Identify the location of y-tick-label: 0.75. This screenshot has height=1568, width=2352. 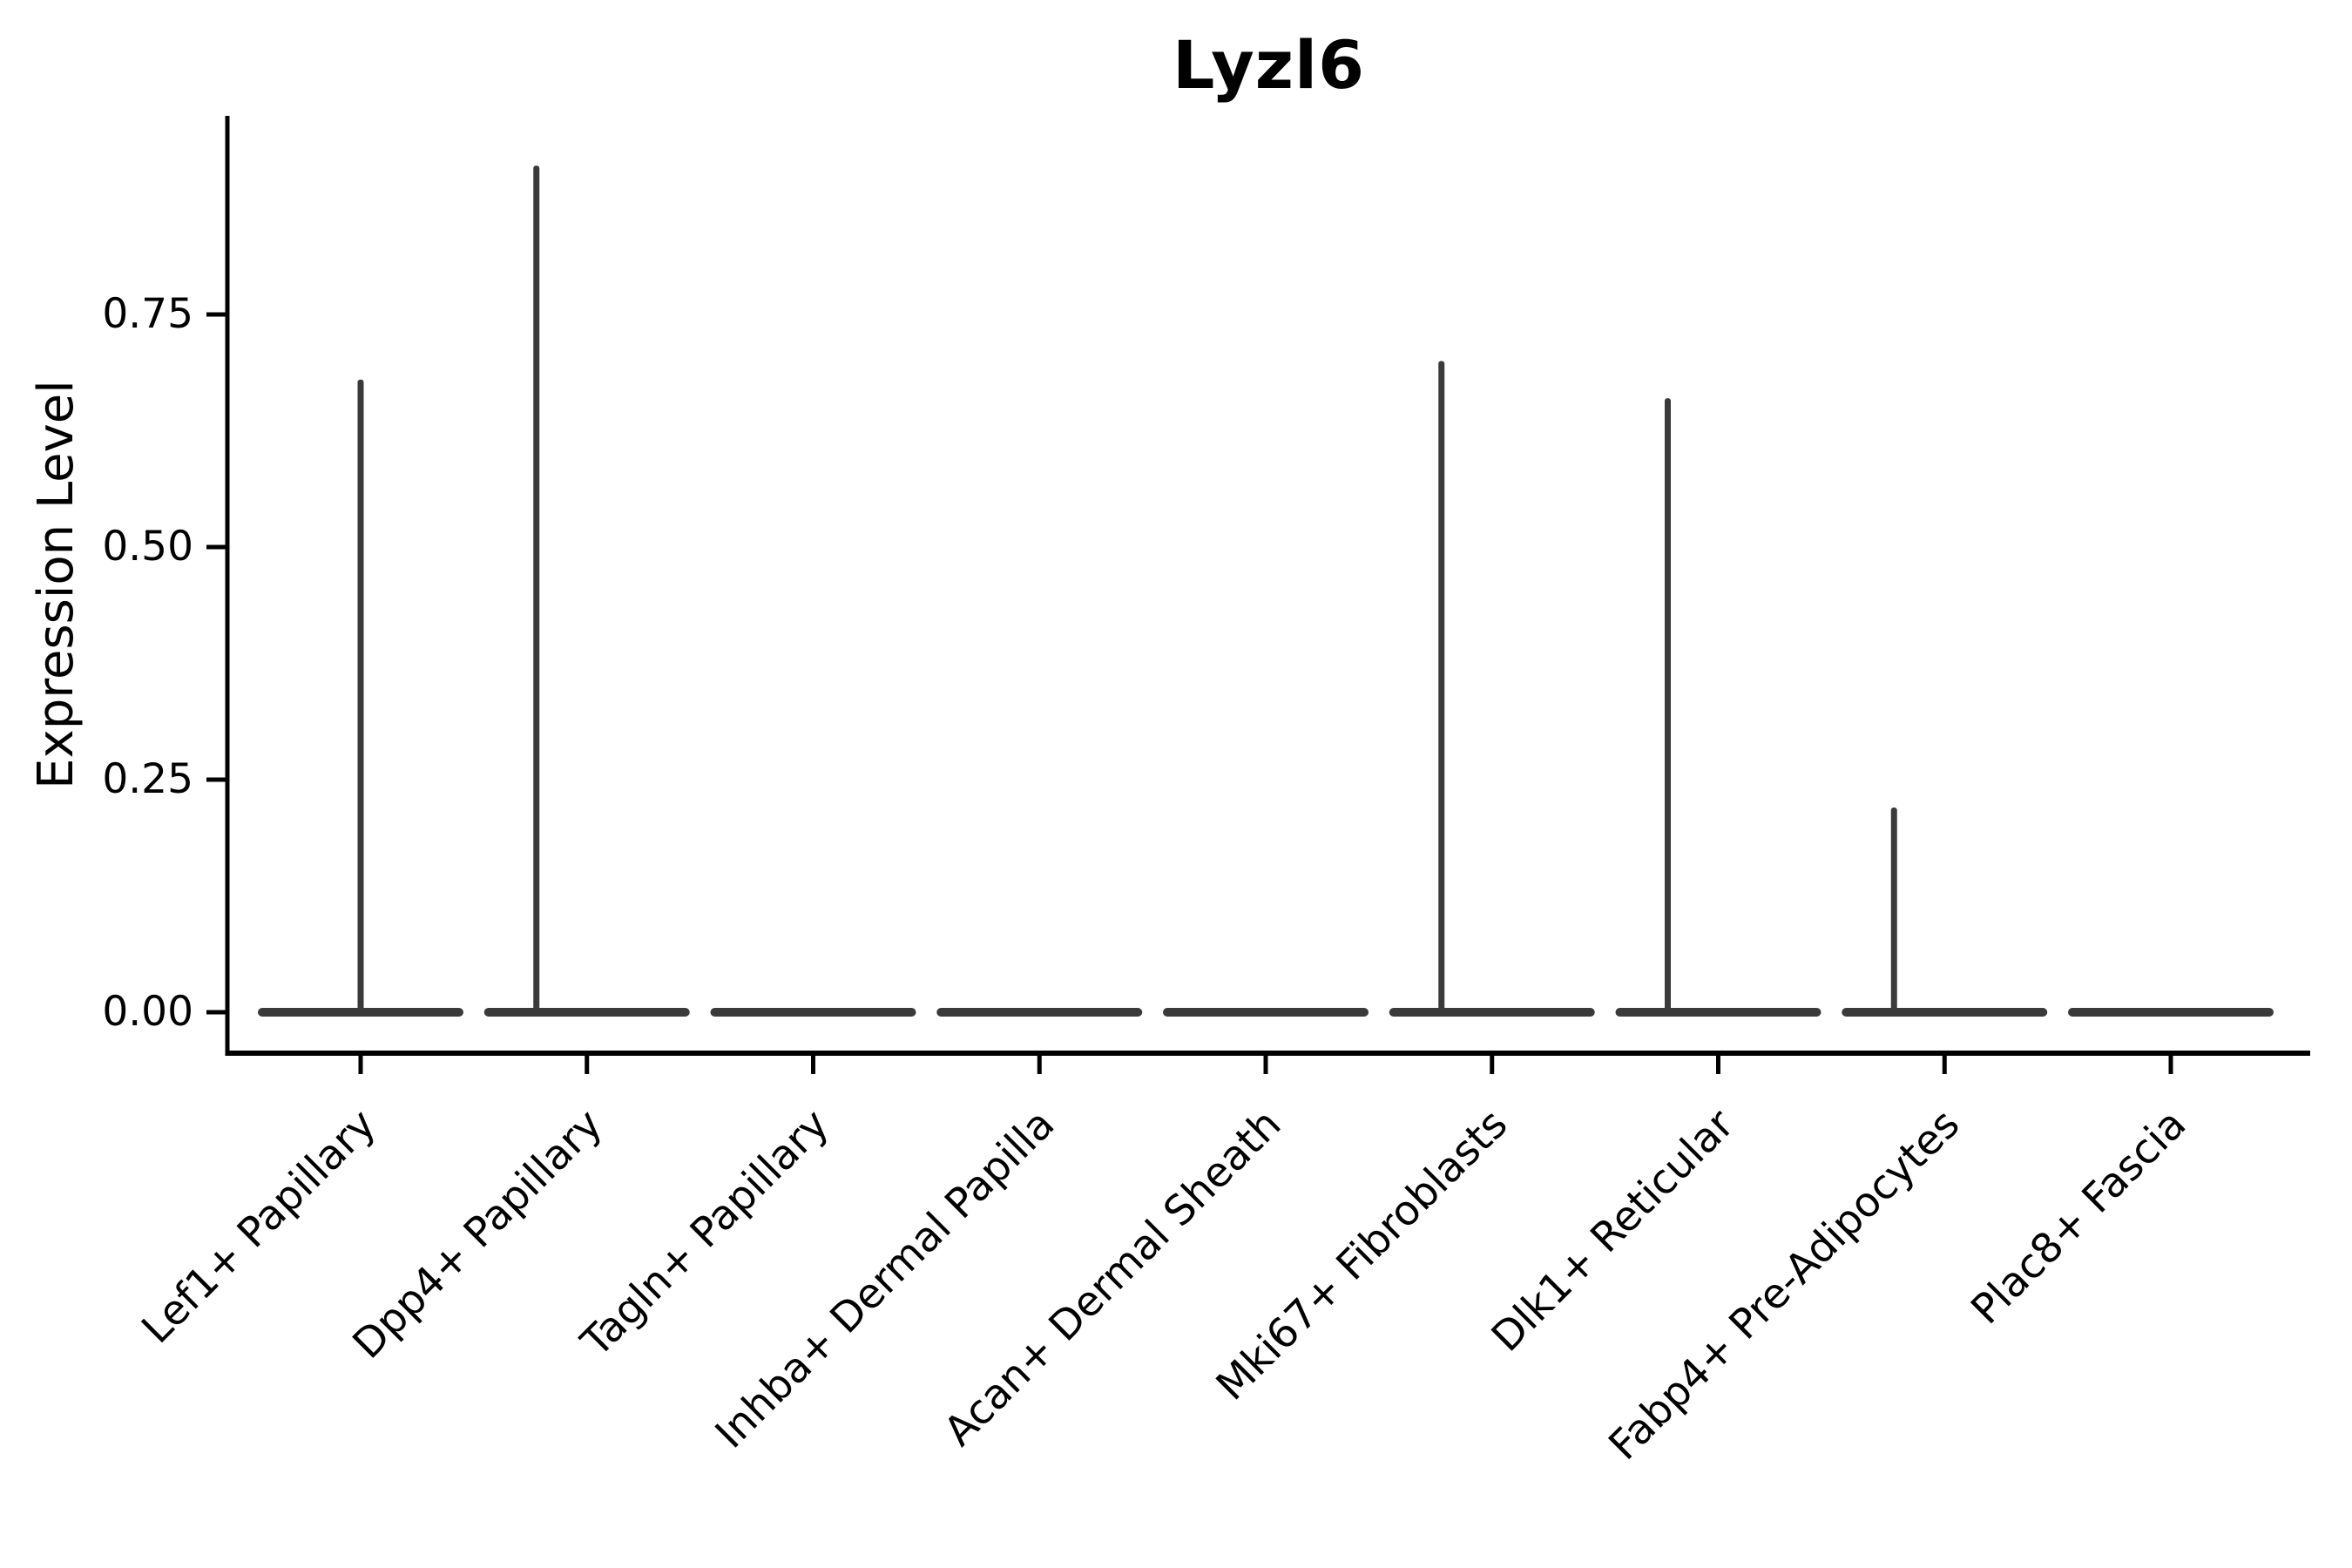
(147, 314).